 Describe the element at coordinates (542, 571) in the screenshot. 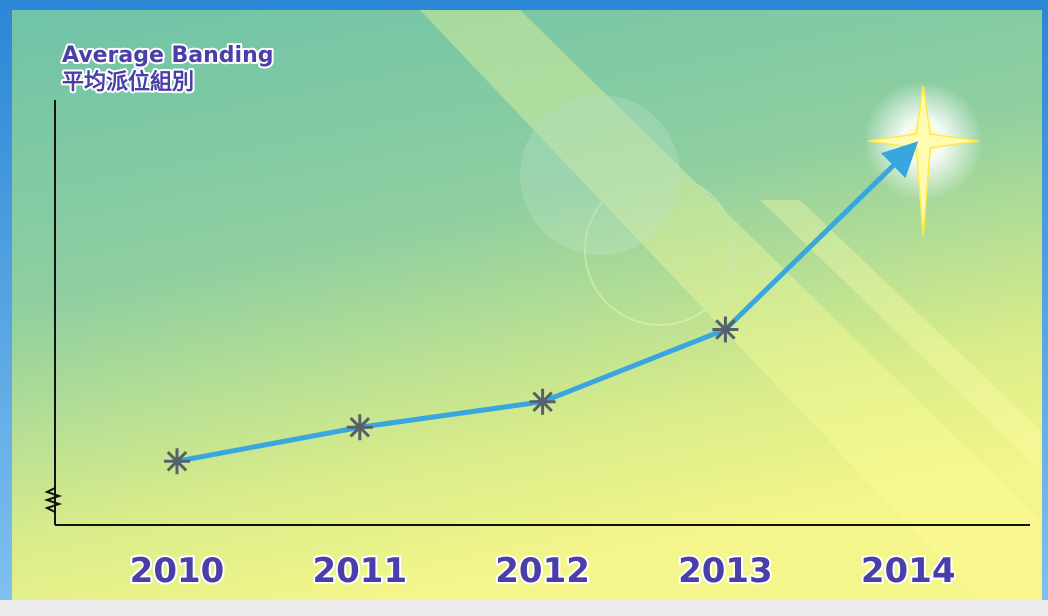

I see `x-tick-label: 2012` at that location.